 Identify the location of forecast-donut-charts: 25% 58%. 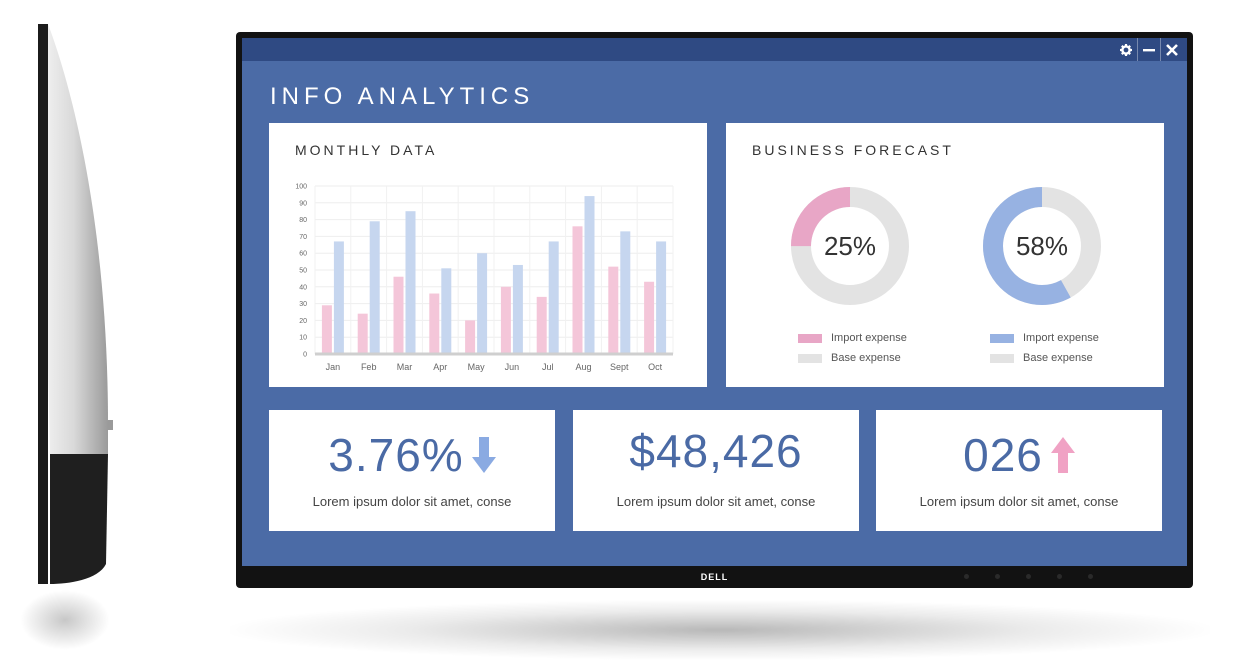
(946, 246).